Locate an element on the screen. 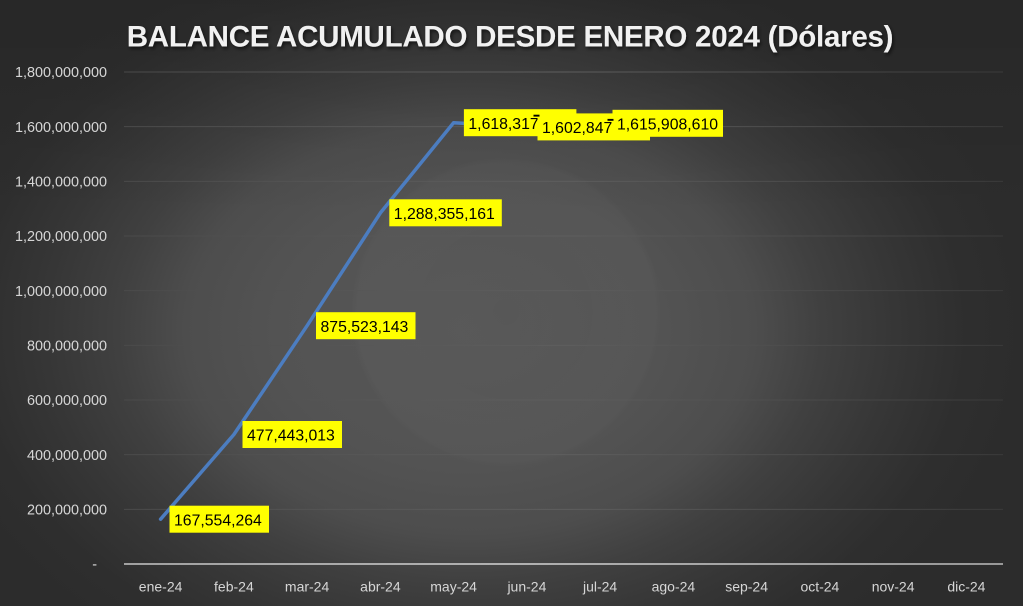  svg-text: 1,602,847 is located at coordinates (577, 128).